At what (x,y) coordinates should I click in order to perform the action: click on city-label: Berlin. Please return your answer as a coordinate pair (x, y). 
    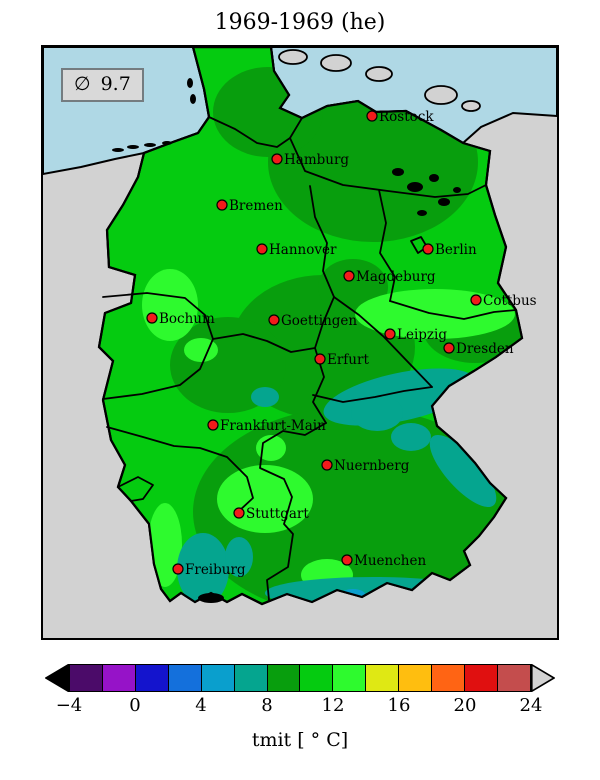
    Looking at the image, I should click on (456, 250).